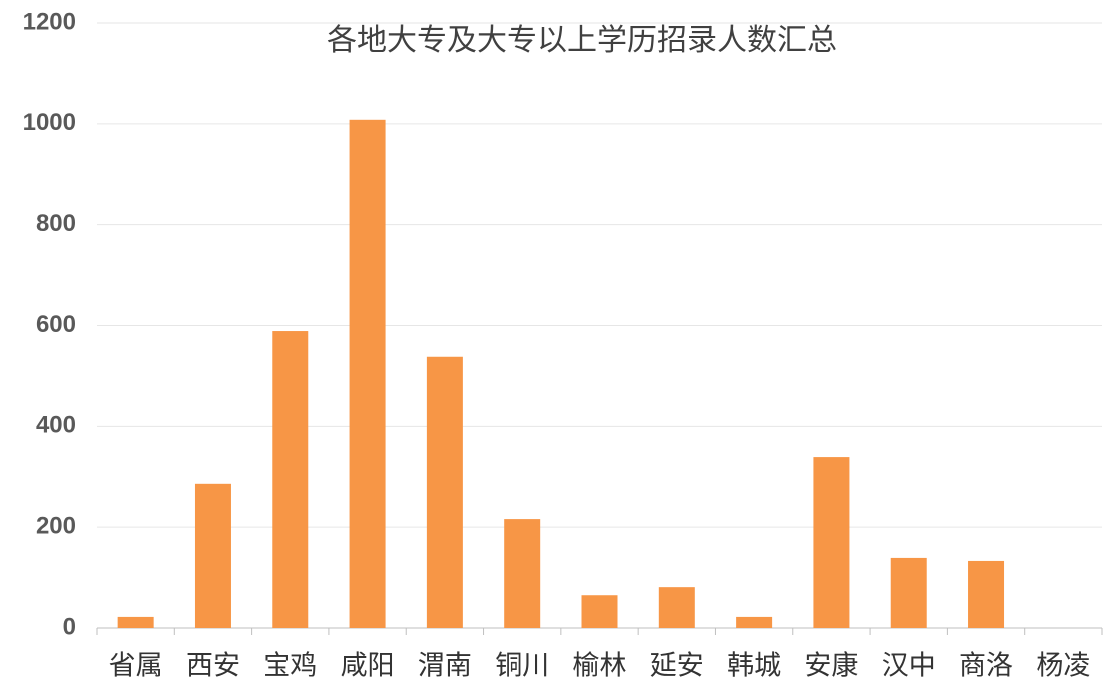 This screenshot has width=1105, height=699. I want to click on y-tick-label: 200, so click(56, 526).